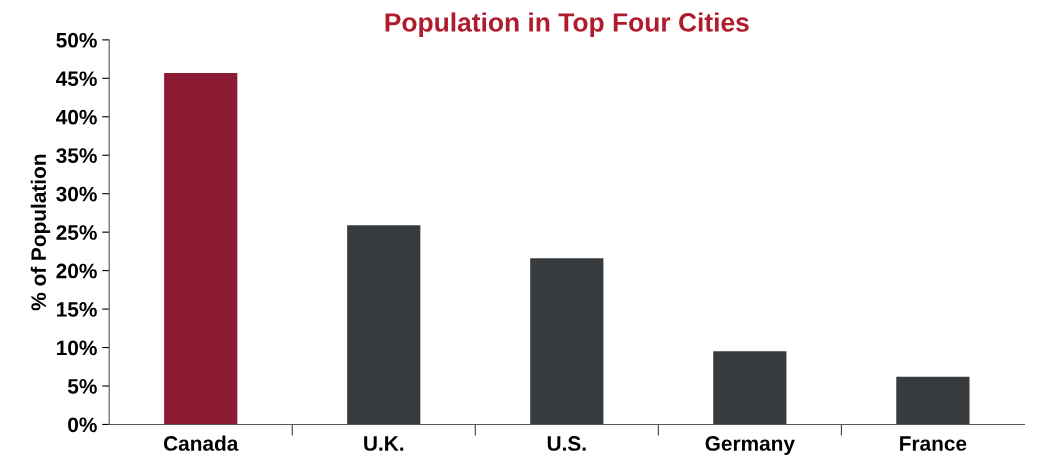 This screenshot has height=469, width=1040. What do you see at coordinates (82, 386) in the screenshot?
I see `y-tick-label: 5%` at bounding box center [82, 386].